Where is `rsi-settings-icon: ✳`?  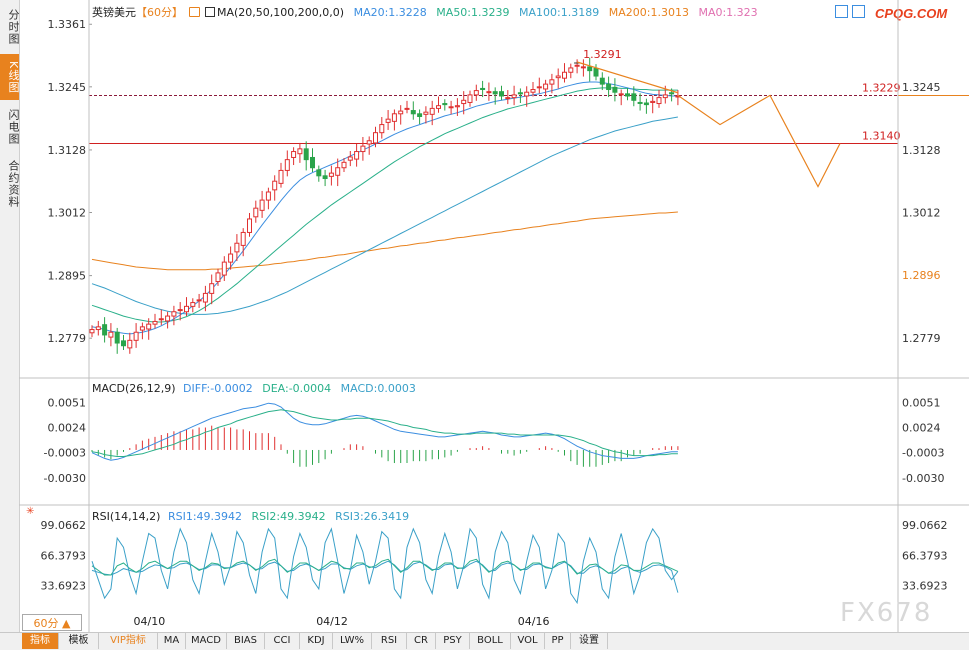 rsi-settings-icon: ✳ is located at coordinates (30, 511).